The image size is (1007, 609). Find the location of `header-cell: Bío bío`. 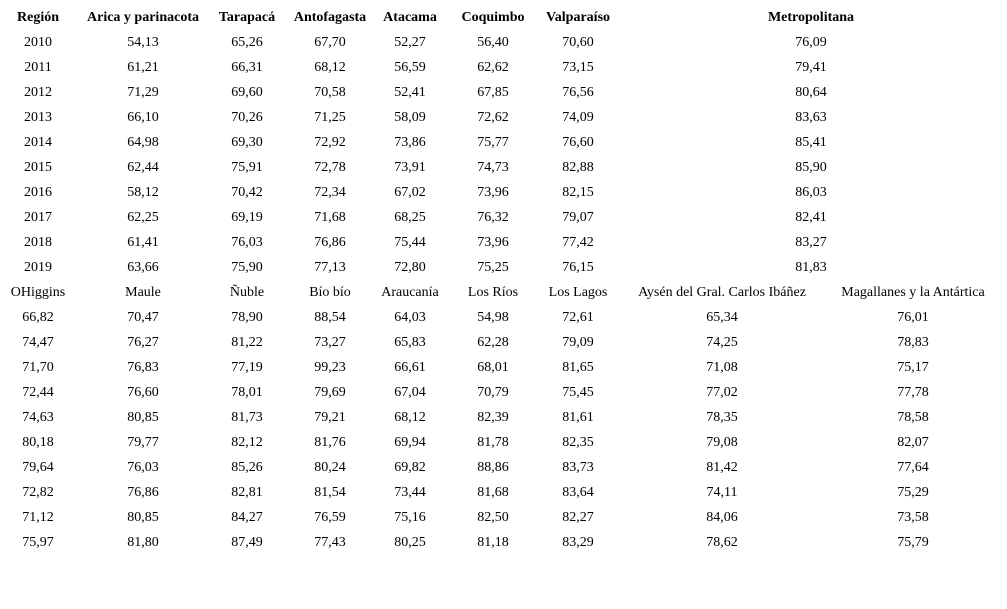

header-cell: Bío bío is located at coordinates (330, 292).